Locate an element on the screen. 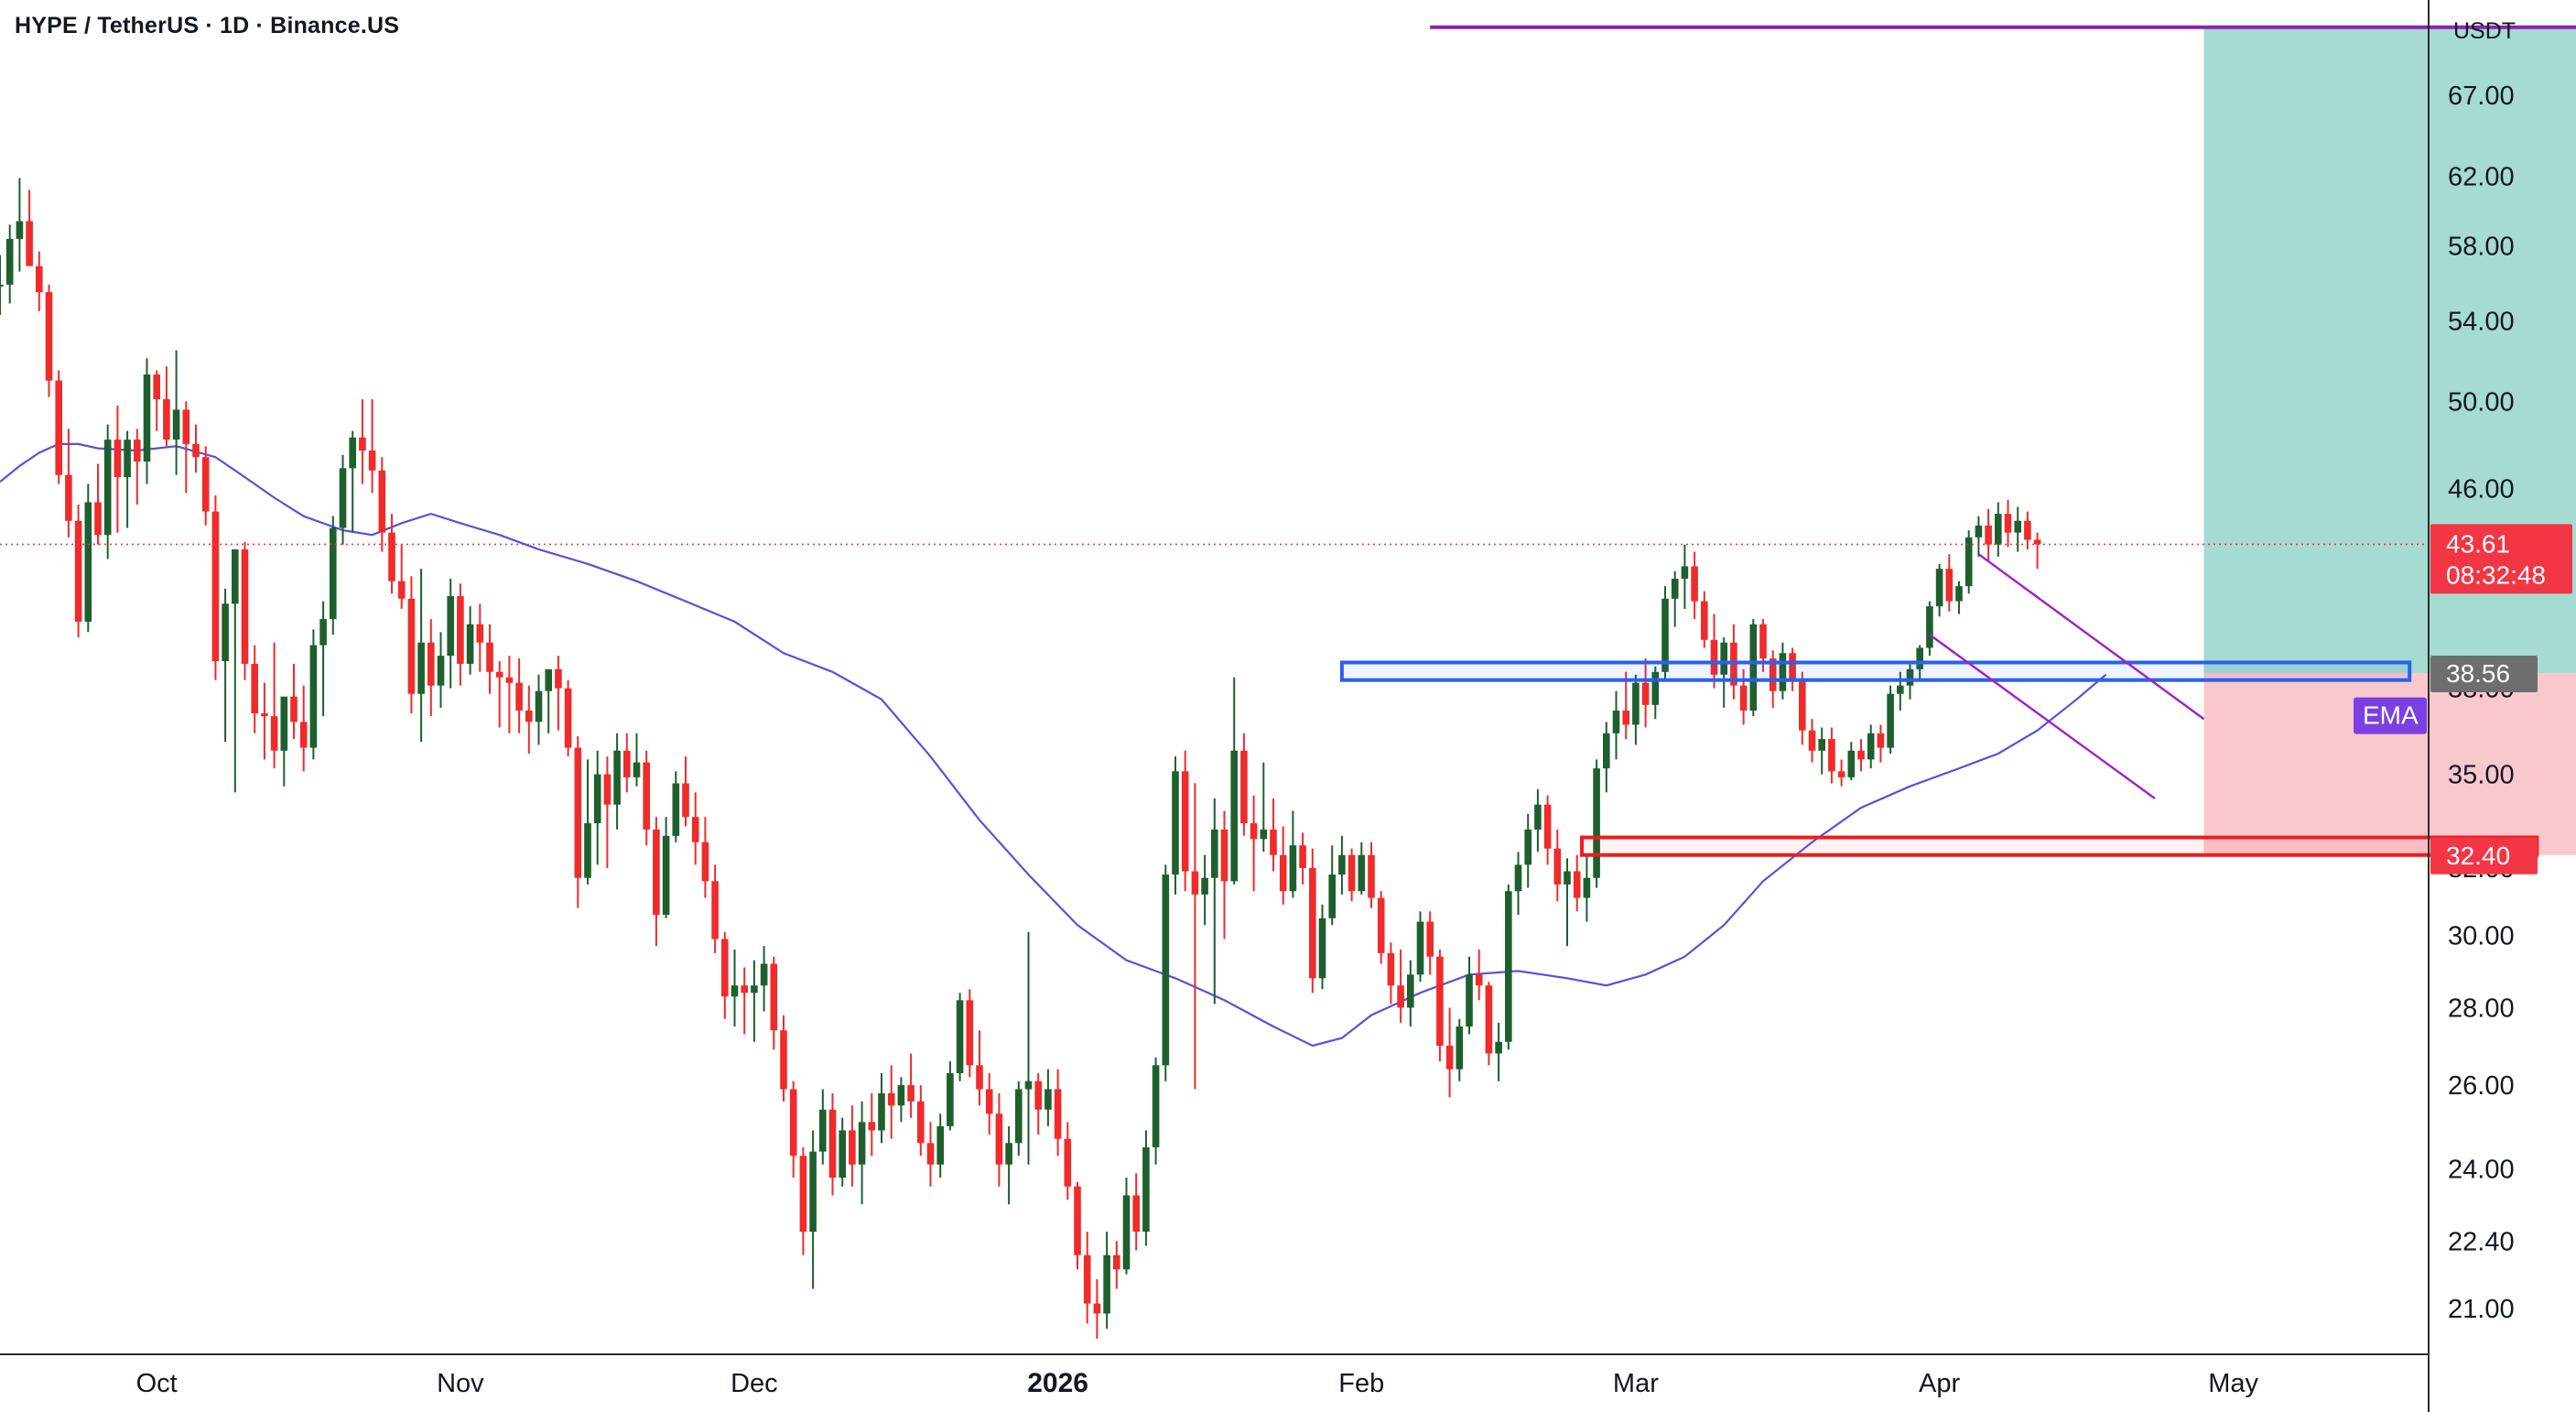 The height and width of the screenshot is (1412, 2576). time-tick-label: May is located at coordinates (2233, 1383).